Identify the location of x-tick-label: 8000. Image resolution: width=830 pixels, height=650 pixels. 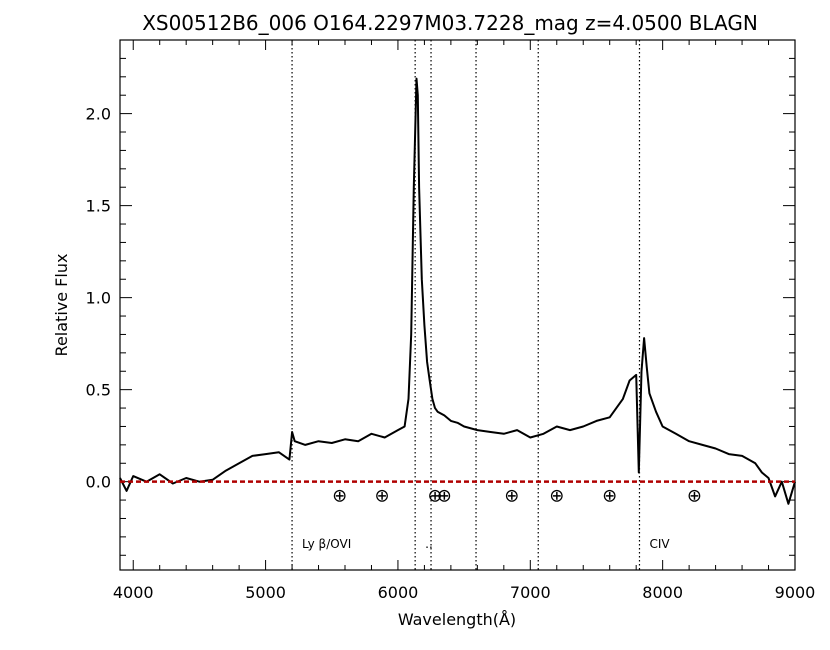
(662, 592).